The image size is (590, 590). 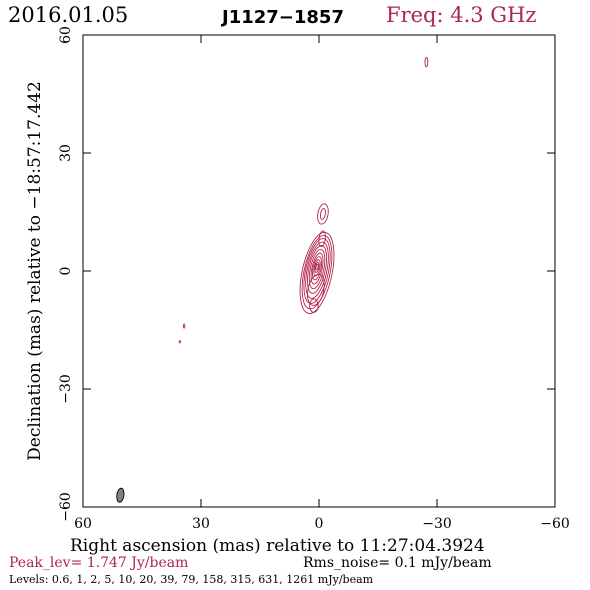 I want to click on jet-lower-tail-contour, so click(x=314, y=305).